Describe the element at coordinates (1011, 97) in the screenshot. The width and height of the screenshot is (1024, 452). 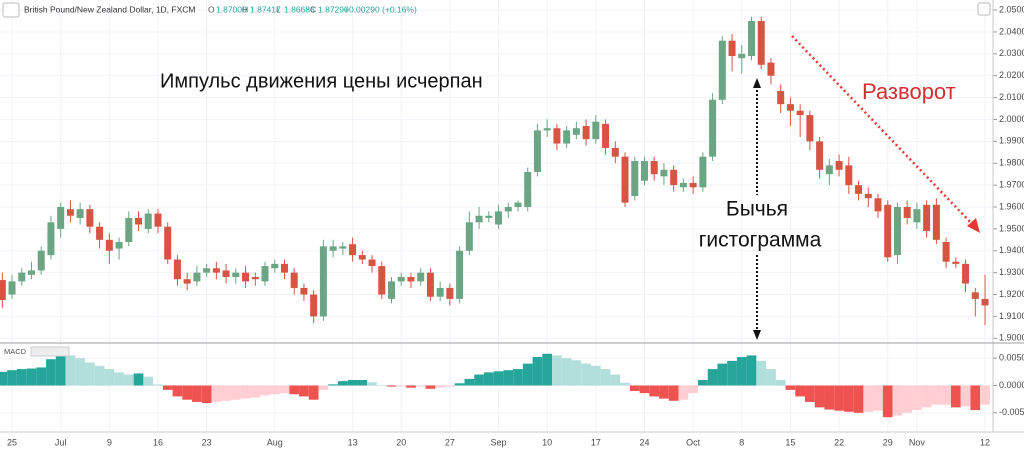
I see `y-tick-label: 2.01000` at that location.